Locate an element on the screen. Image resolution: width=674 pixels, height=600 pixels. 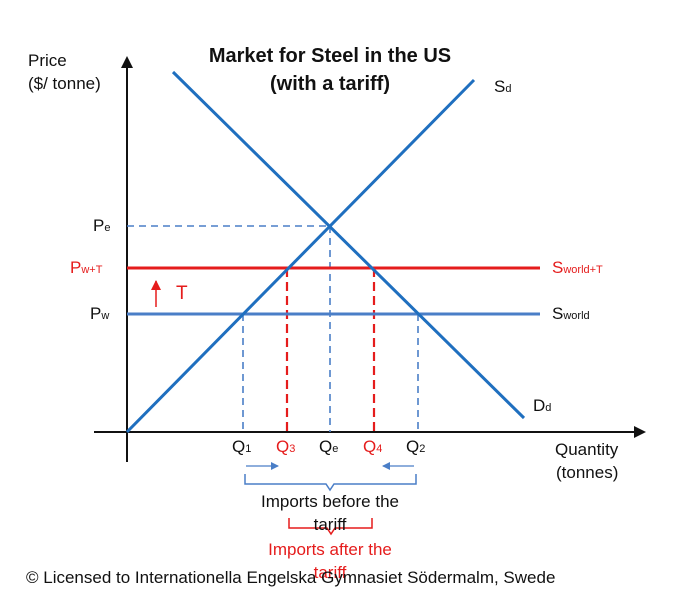
q3-label: Q3 is located at coordinates (285, 446).